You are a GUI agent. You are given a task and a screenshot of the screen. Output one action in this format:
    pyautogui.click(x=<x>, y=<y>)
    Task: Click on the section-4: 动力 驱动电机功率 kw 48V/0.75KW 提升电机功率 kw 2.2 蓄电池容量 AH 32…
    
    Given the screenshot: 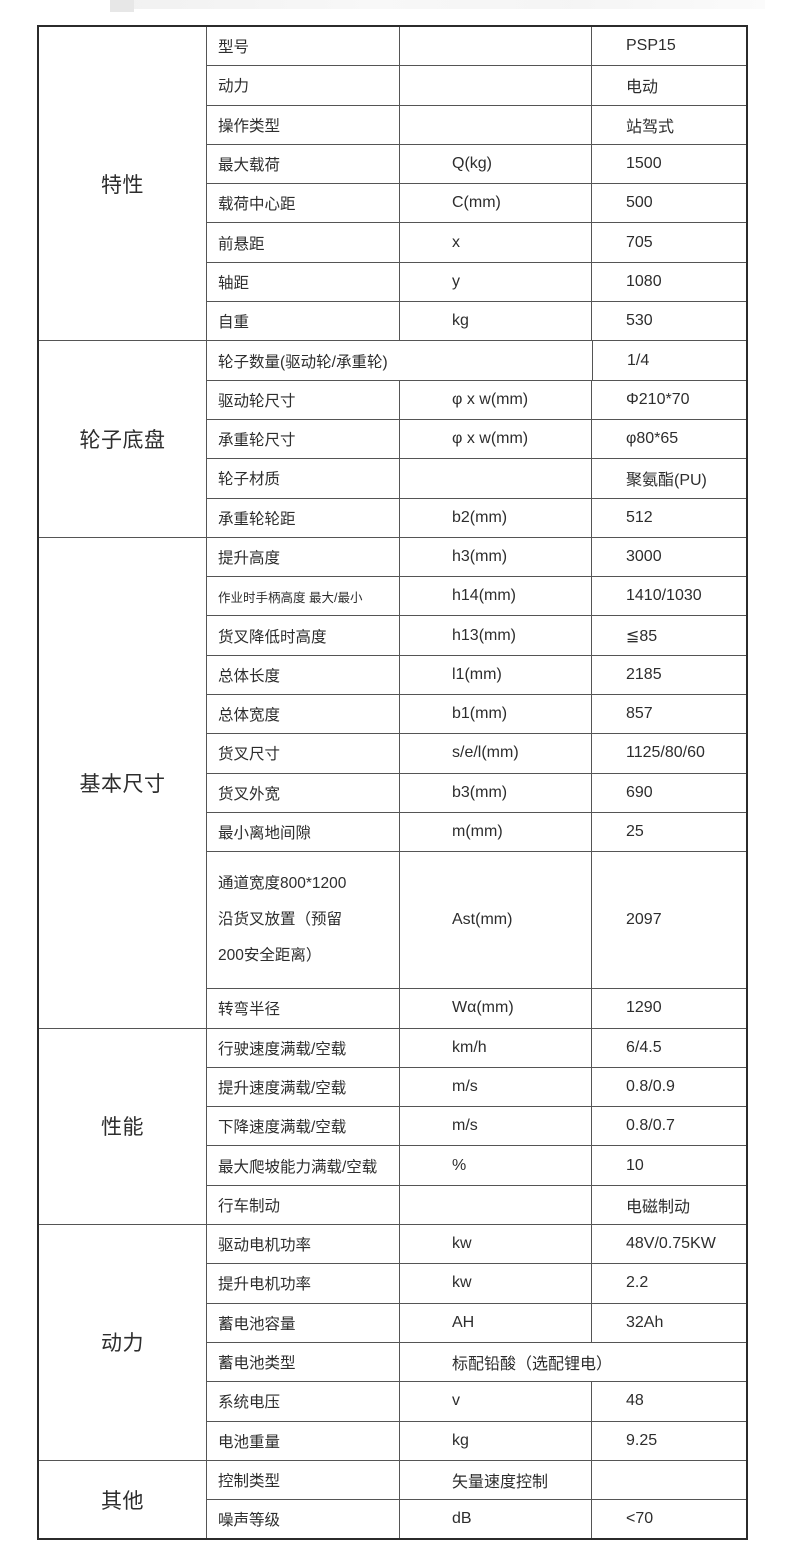 What is the action you would take?
    pyautogui.click(x=392, y=1342)
    